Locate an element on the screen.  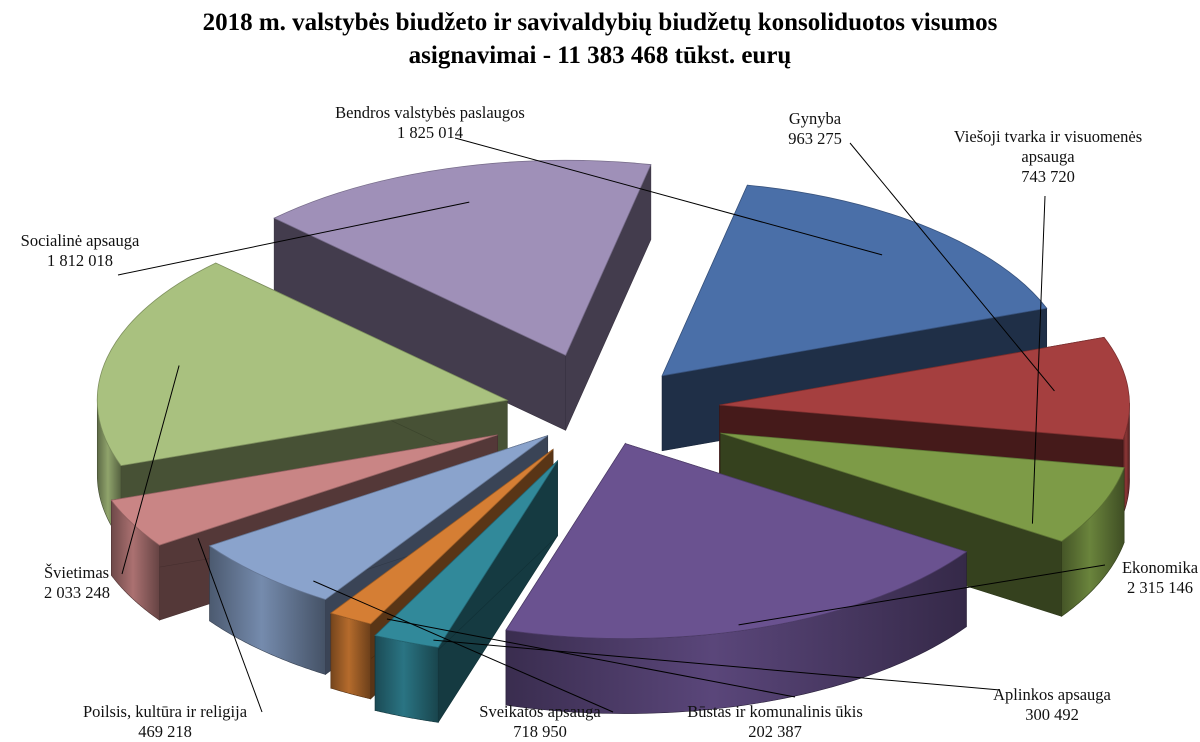
slice-name: Viešoji tvarka ir visuomenės is located at coordinates (1048, 136).